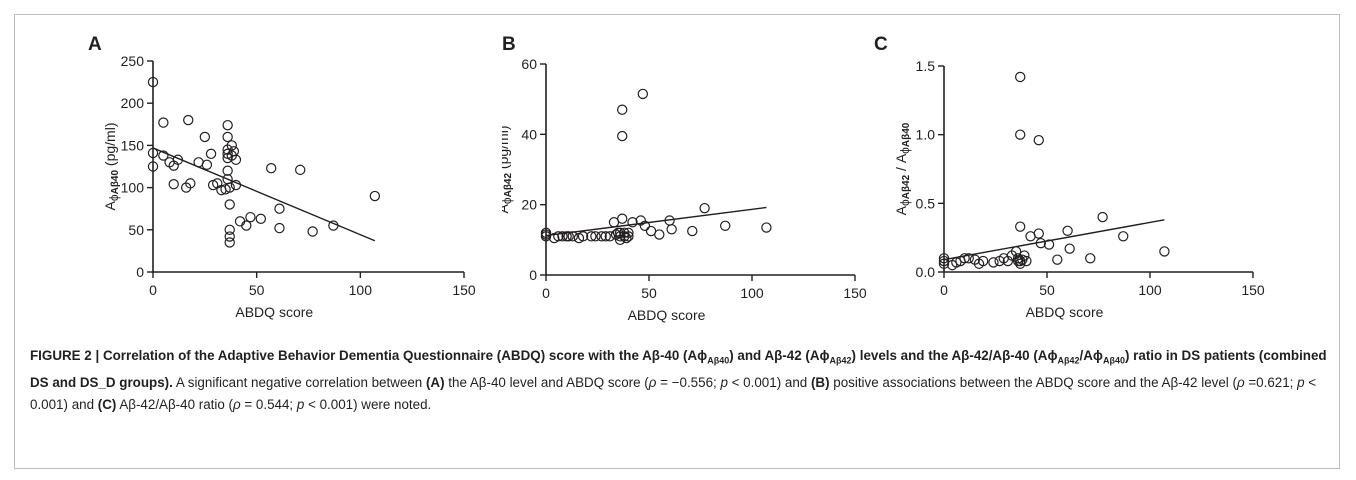 This screenshot has height=480, width=1356. I want to click on caption-run: < 0.001) were noted., so click(368, 404).